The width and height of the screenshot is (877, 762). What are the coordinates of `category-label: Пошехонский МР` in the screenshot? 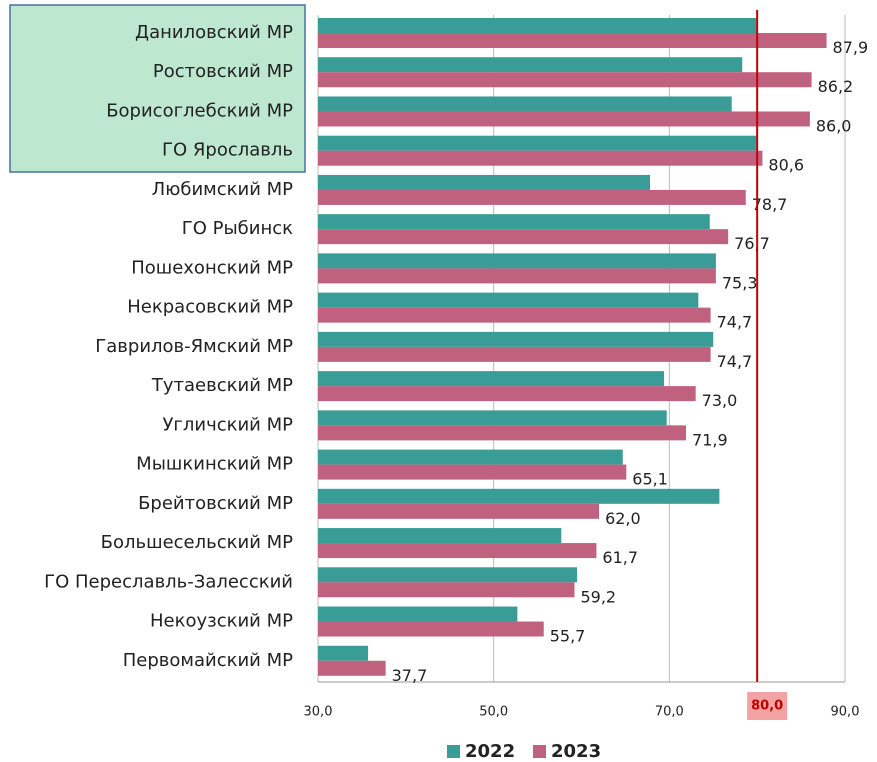 It's located at (212, 267).